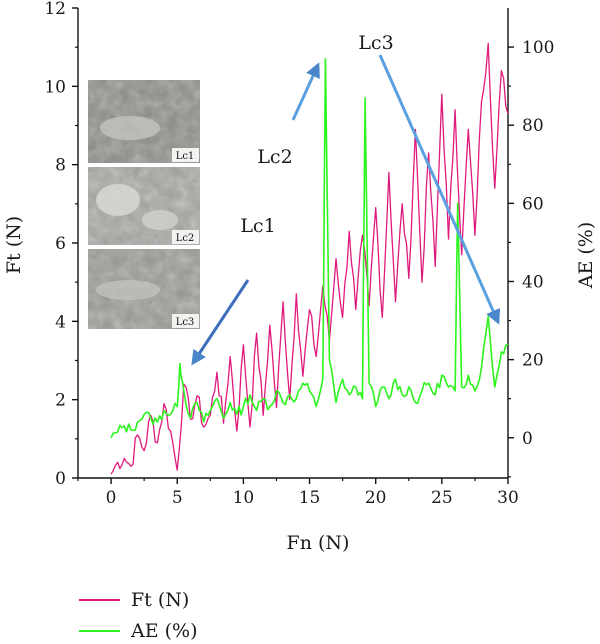 This screenshot has width=600, height=644. What do you see at coordinates (111, 498) in the screenshot?
I see `x-tick-label: 0` at bounding box center [111, 498].